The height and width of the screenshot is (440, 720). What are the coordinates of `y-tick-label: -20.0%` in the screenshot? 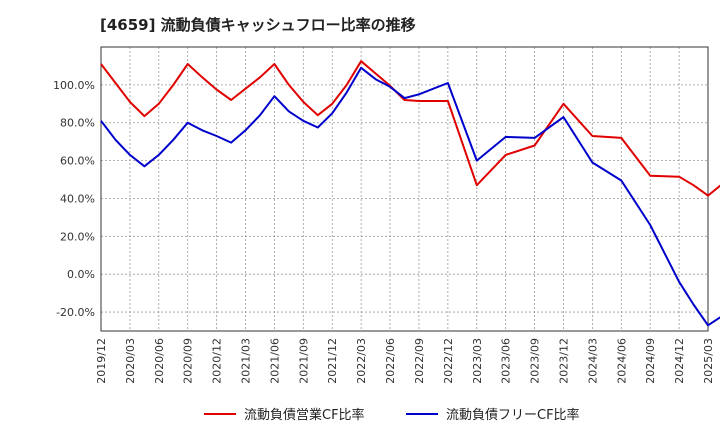 It's located at (75, 312).